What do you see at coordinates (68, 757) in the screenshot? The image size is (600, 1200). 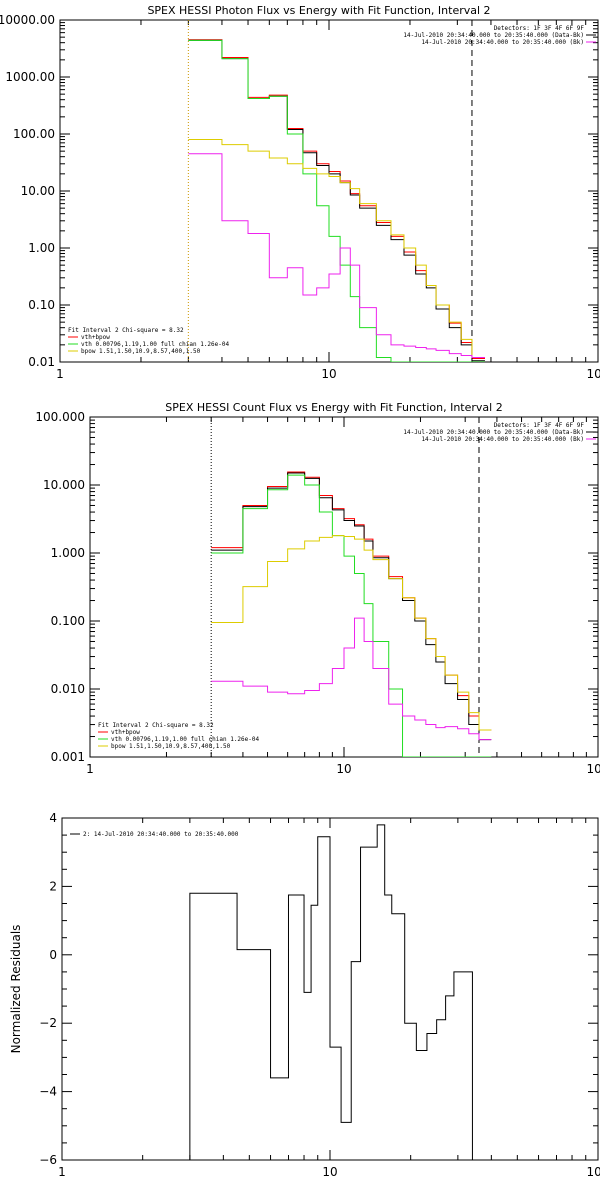 I see `y-tick-label: 0.001` at bounding box center [68, 757].